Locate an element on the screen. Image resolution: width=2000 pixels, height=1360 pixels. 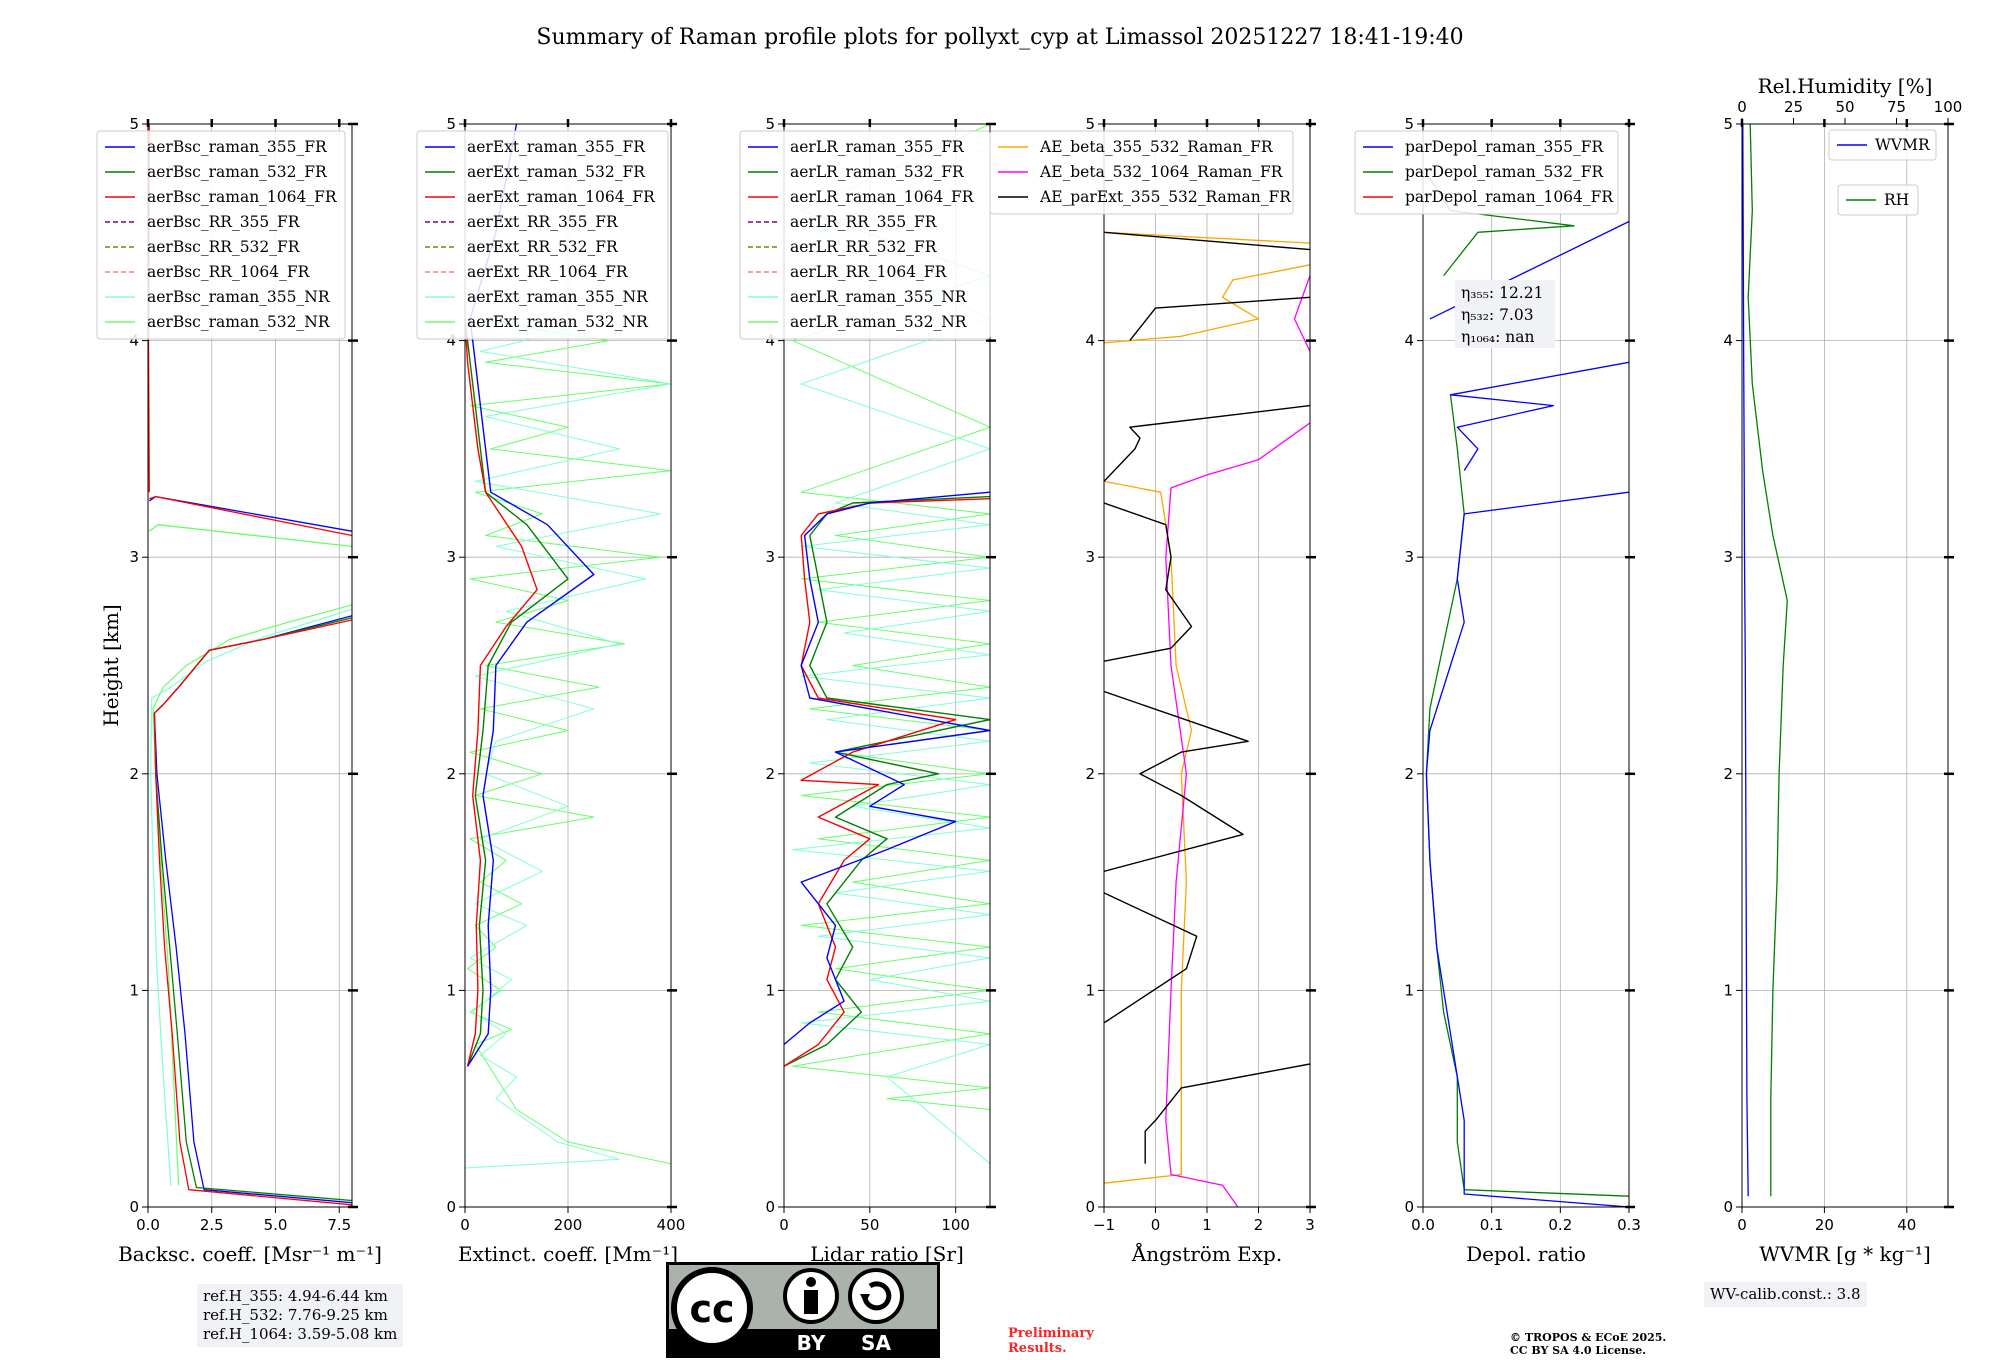
x-axis-label: Backsc. coeff. [Msr⁻¹ m⁻¹] is located at coordinates (250, 1254).